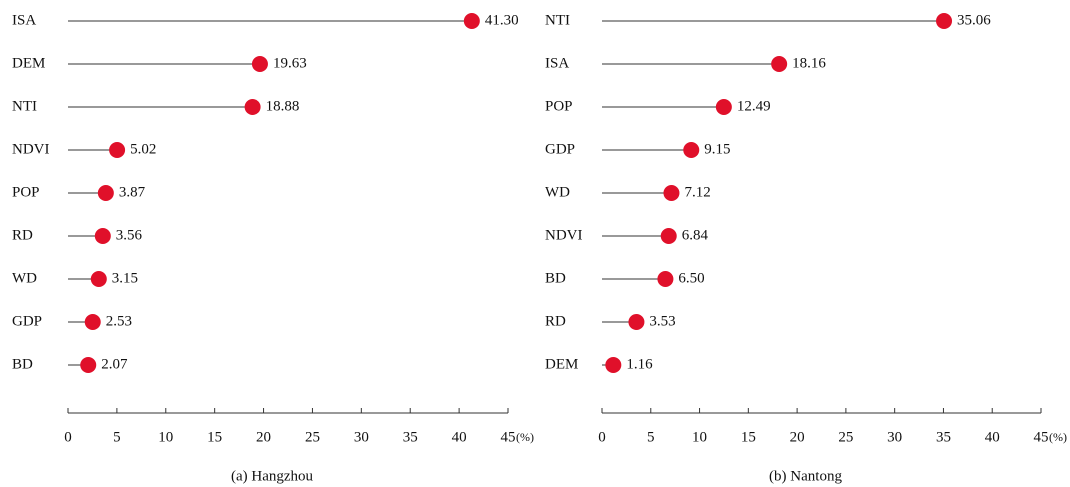 The width and height of the screenshot is (1070, 487). I want to click on value-label: 3.87, so click(132, 192).